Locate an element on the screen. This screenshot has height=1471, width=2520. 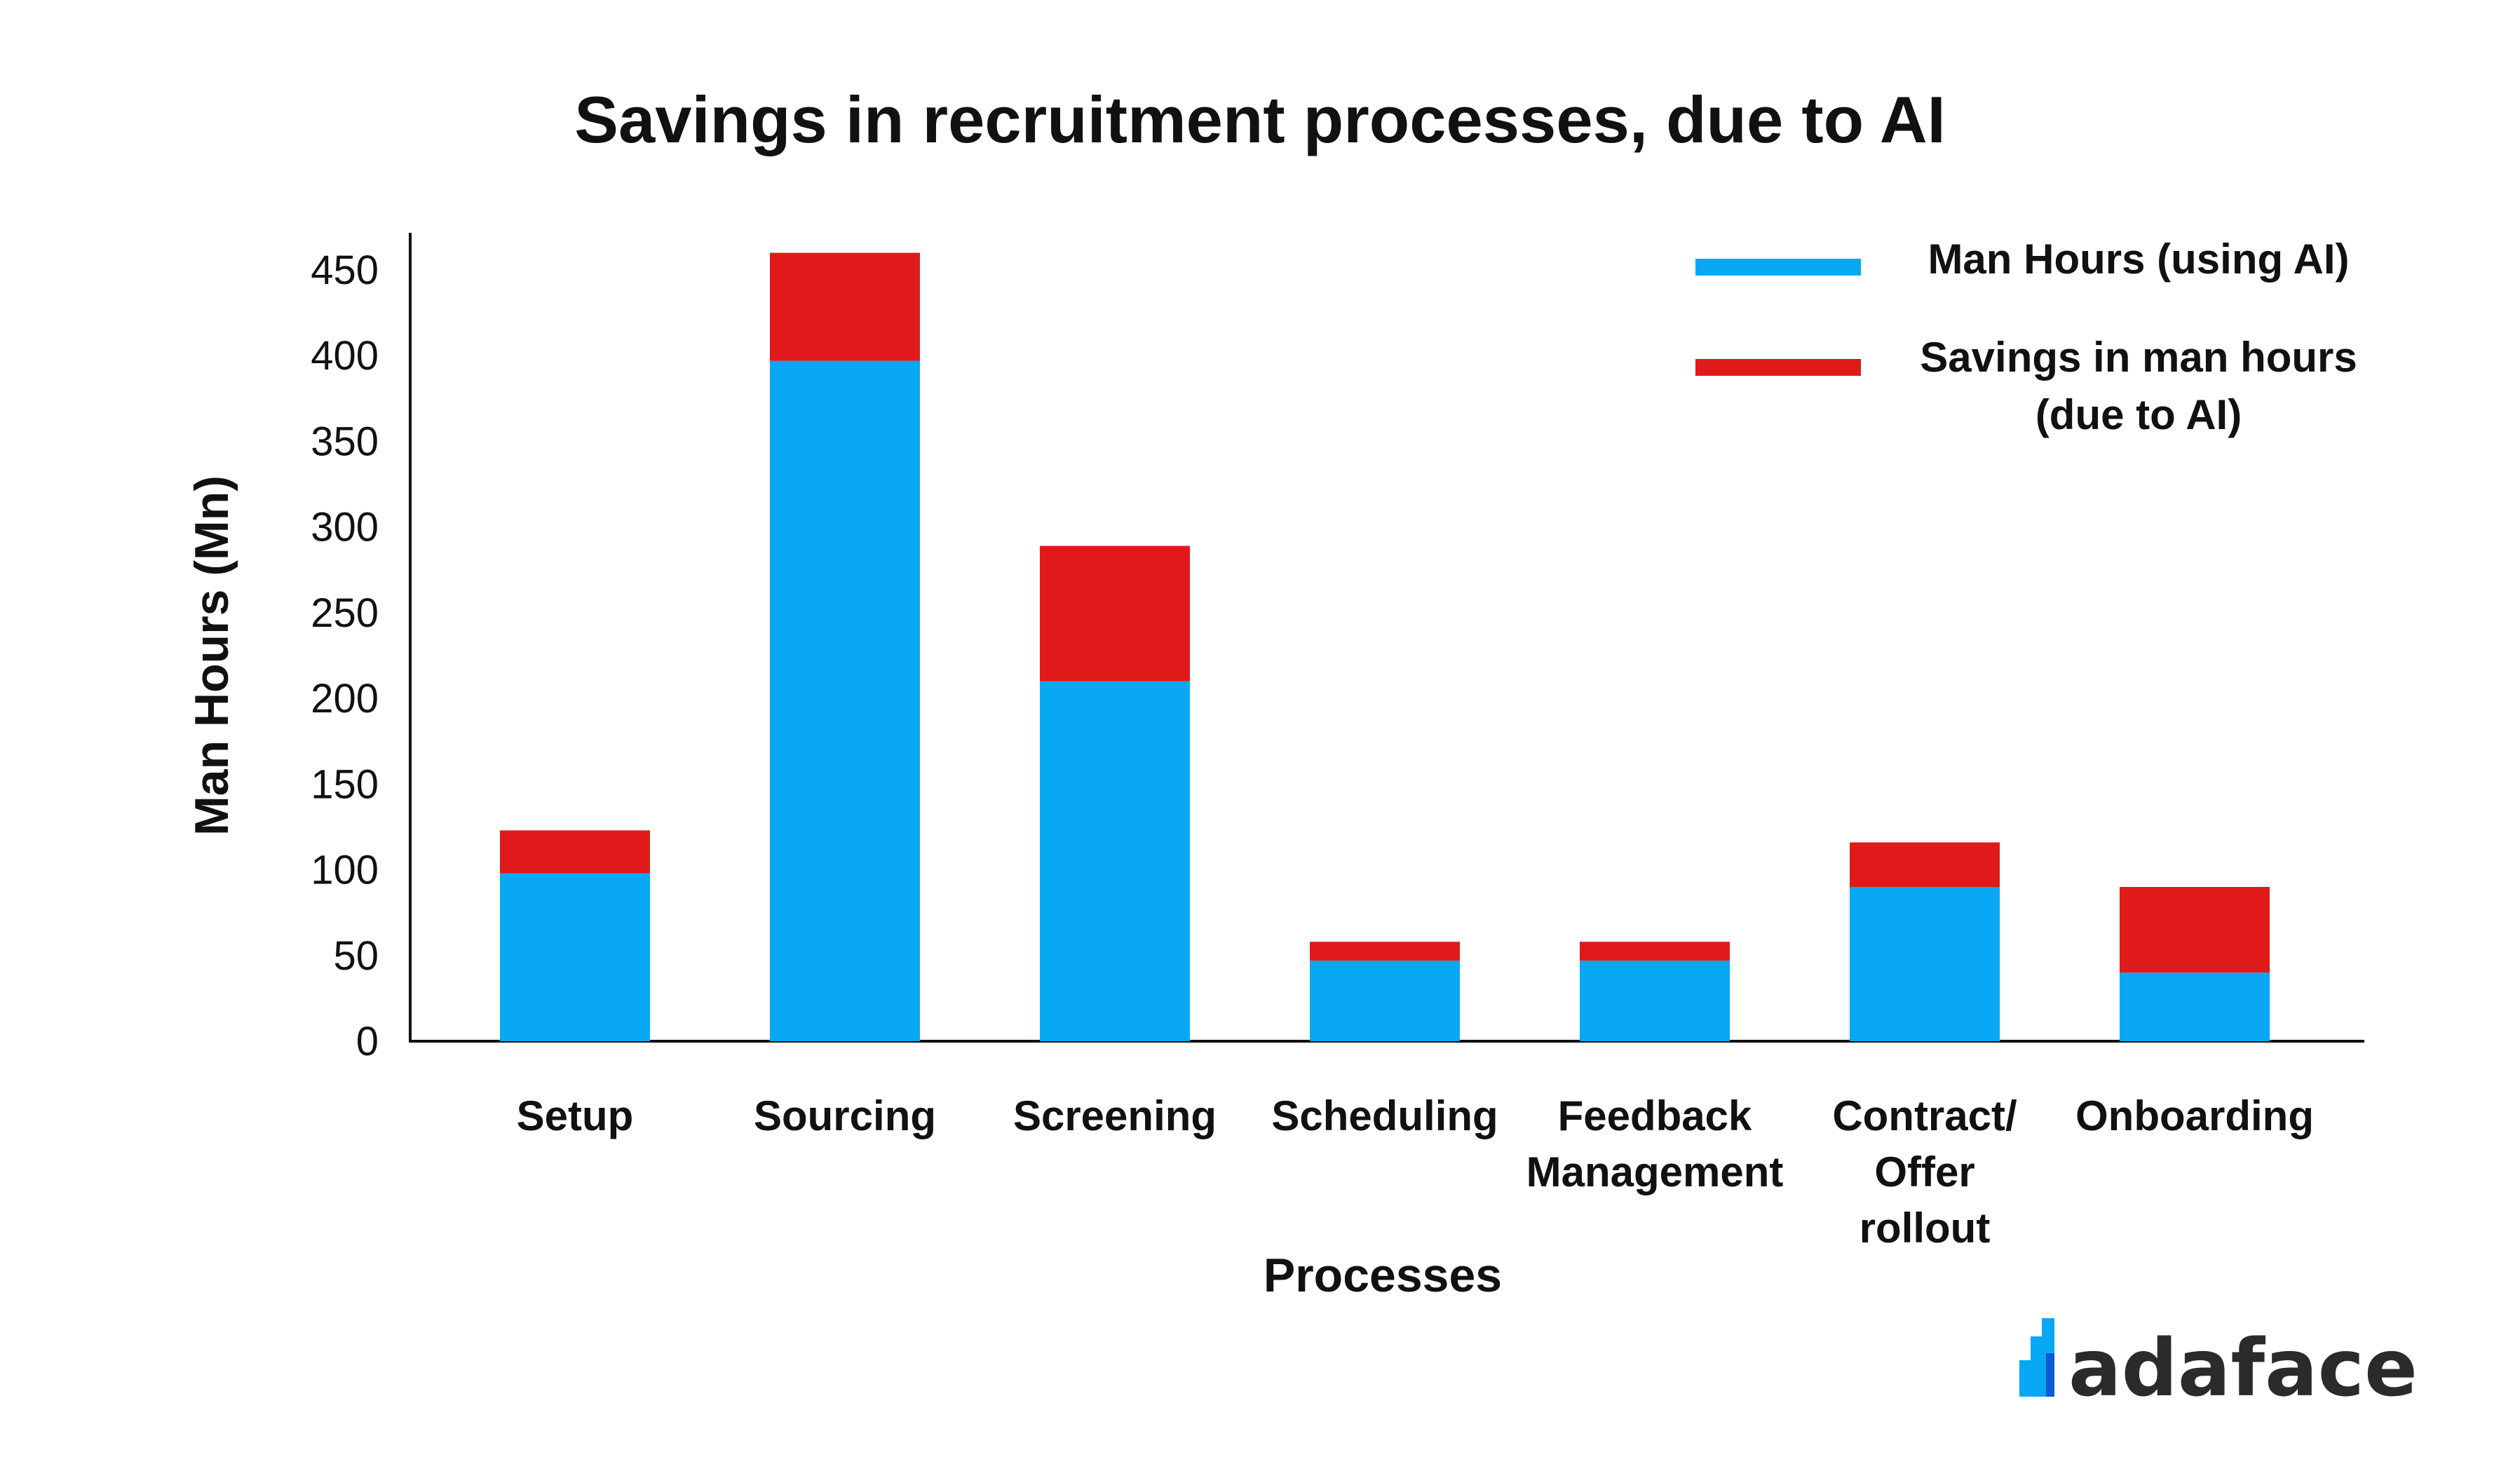
x-axis-label: Processes is located at coordinates (1383, 1275).